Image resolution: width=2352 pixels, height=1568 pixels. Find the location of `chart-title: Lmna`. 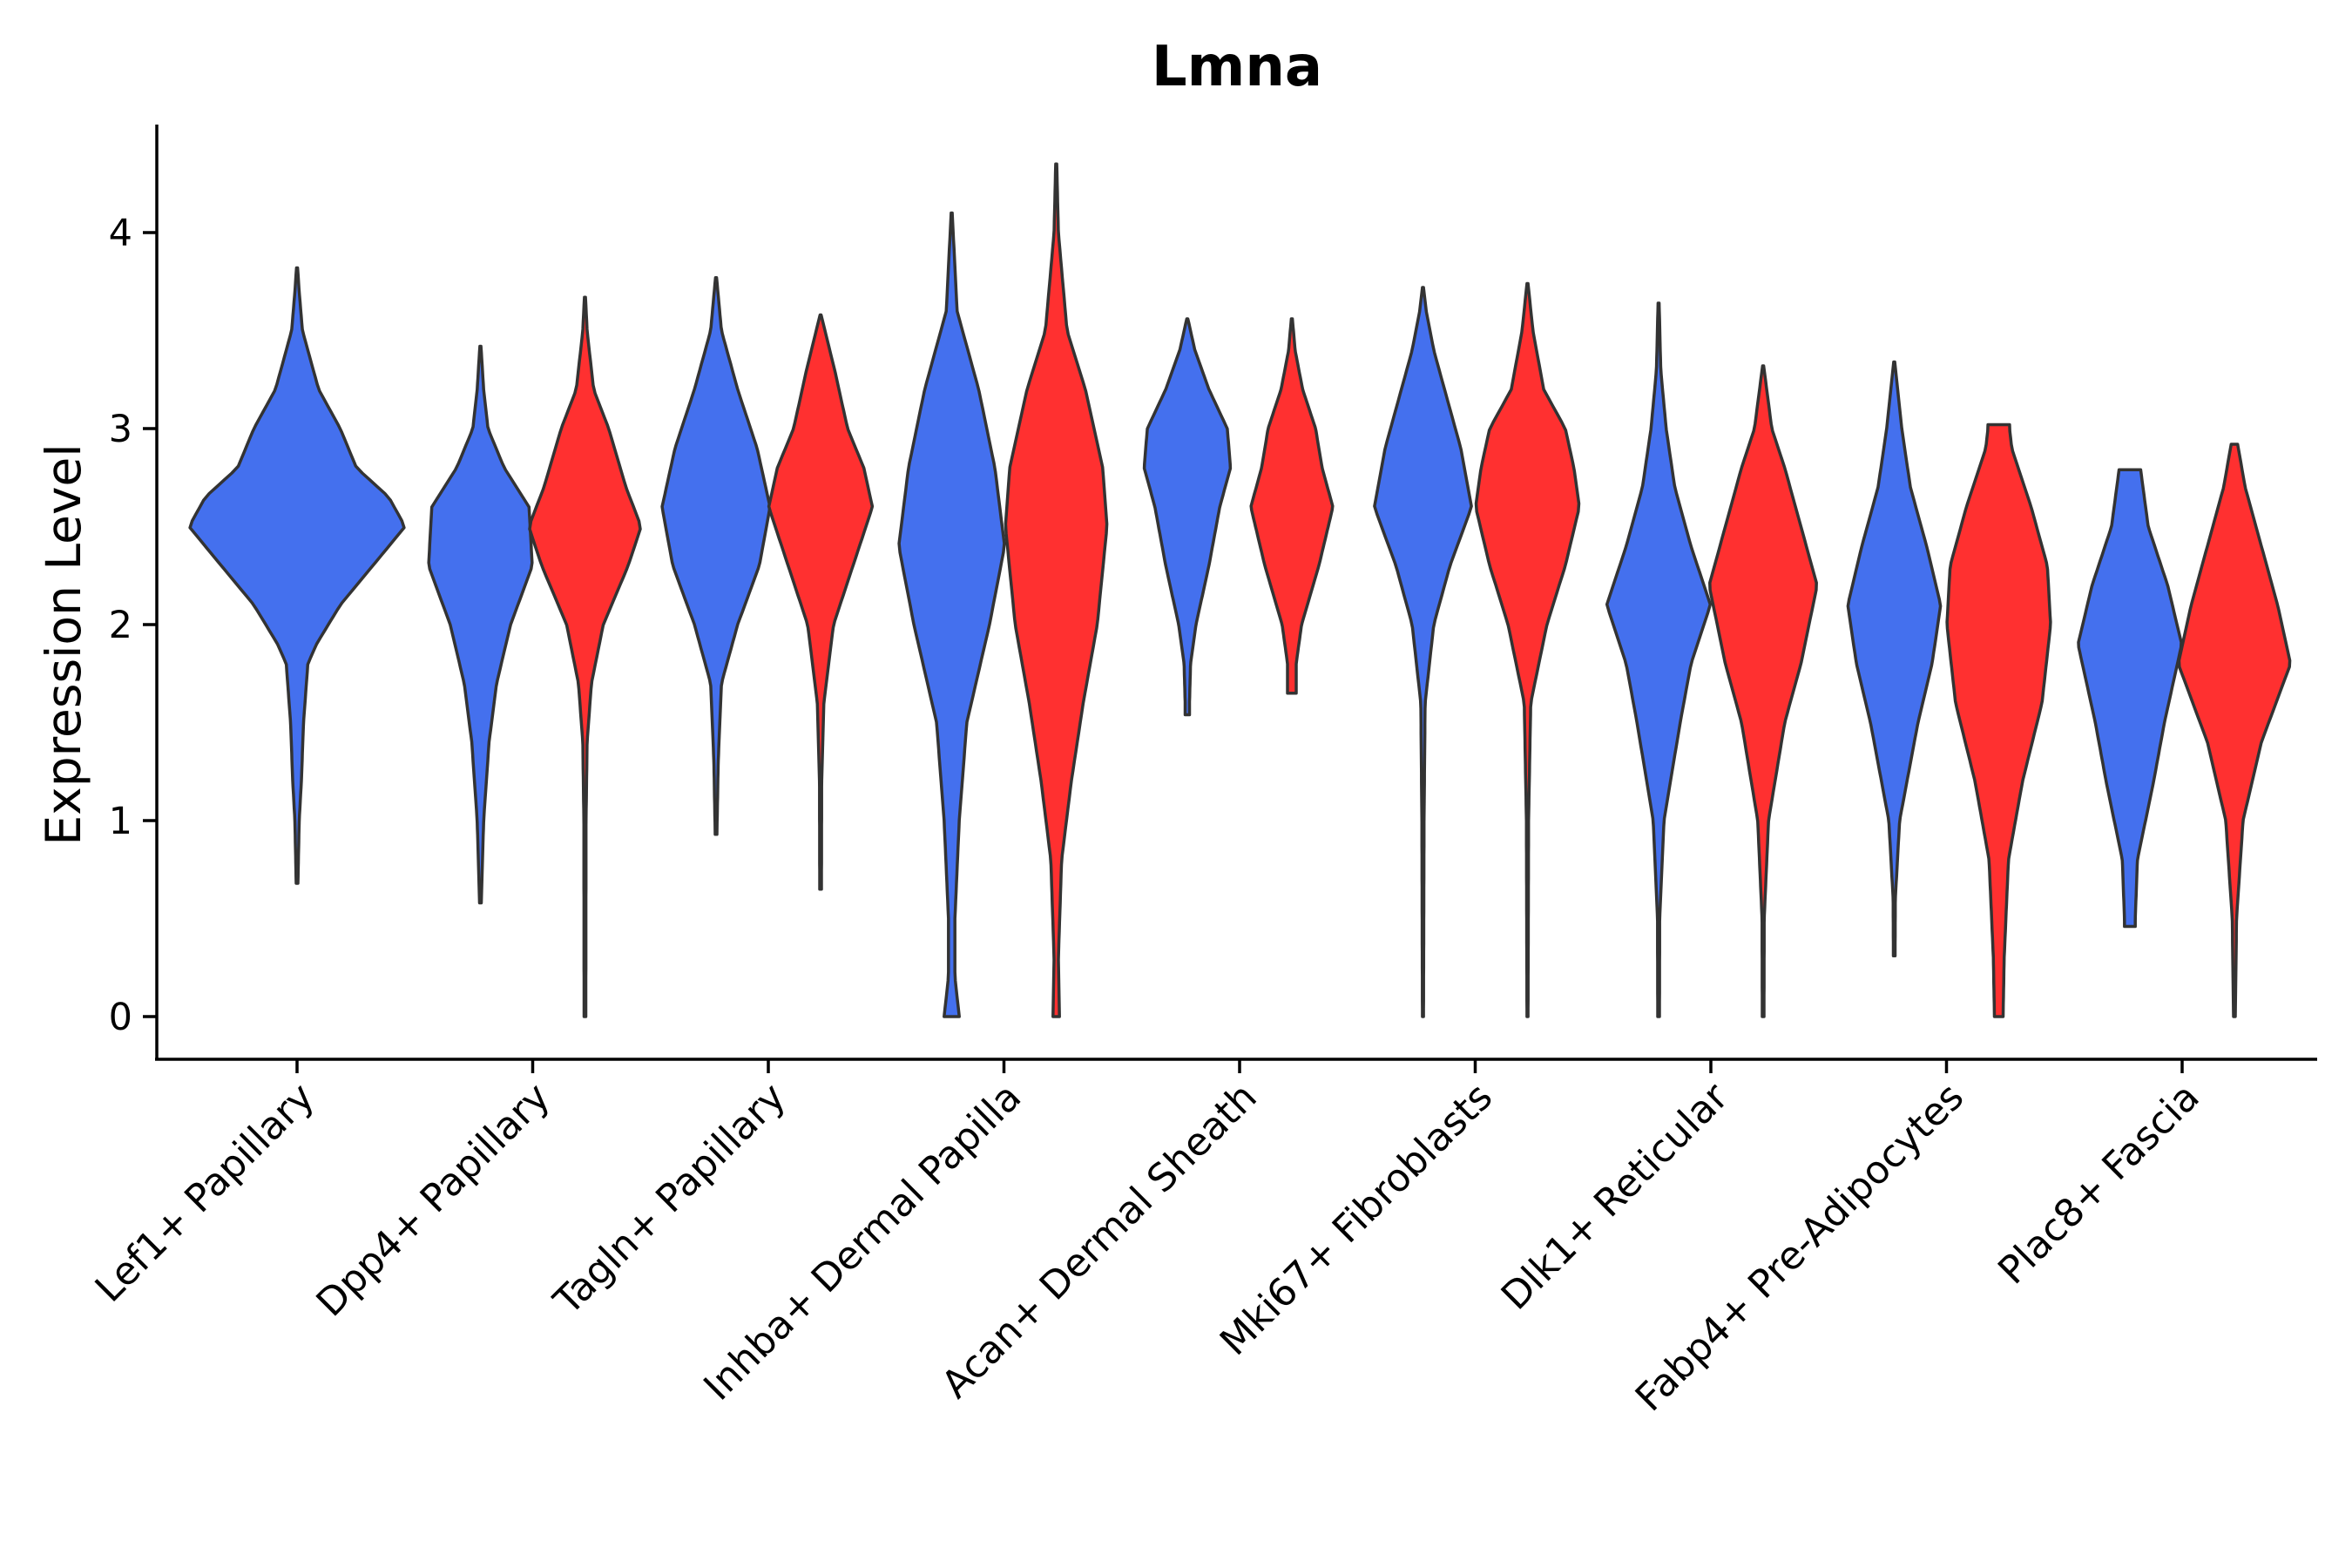

chart-title: Lmna is located at coordinates (1237, 67).